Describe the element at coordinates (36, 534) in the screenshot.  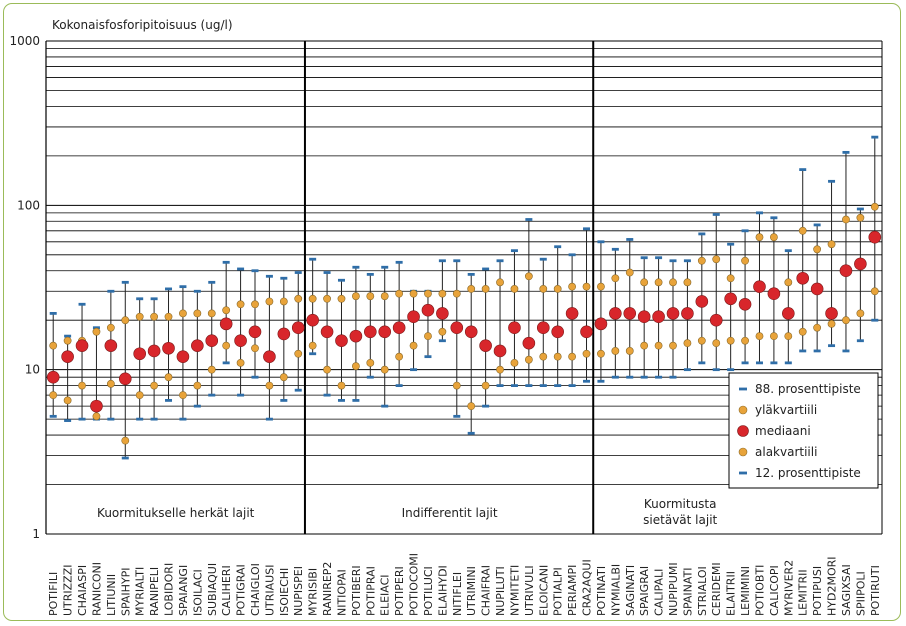
I see `y-tick-label: 1` at that location.